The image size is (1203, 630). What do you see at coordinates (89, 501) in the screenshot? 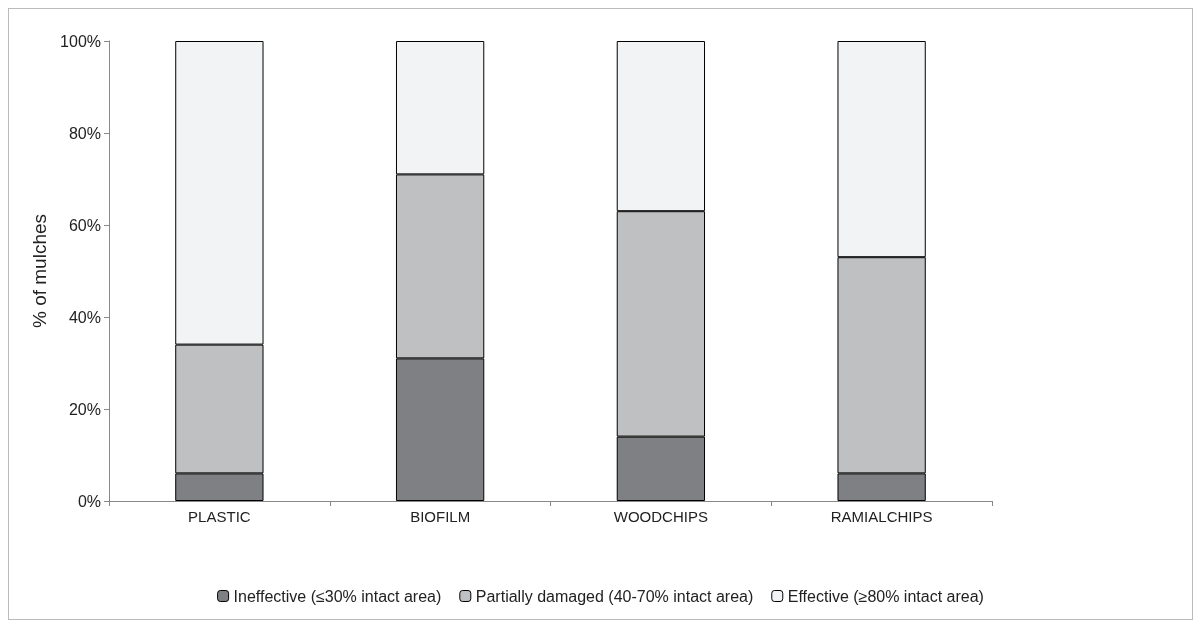
I see `y-tick-label: 0%` at bounding box center [89, 501].